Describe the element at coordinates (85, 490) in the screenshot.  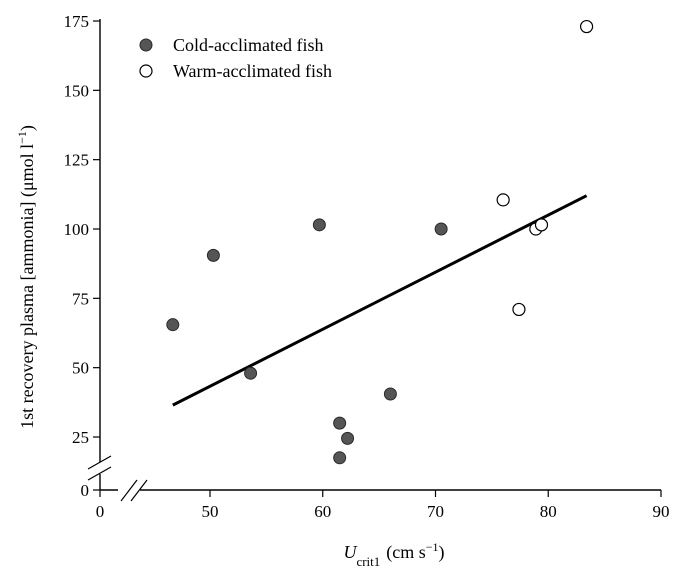
I see `y-tick-label: 0` at that location.